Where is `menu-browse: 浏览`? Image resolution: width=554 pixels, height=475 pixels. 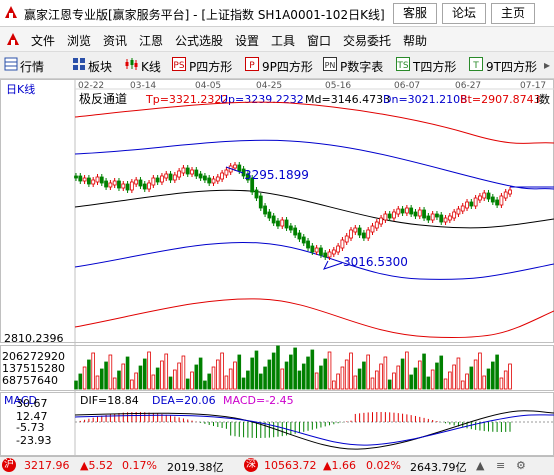
menu-browse: 浏览 is located at coordinates (79, 41).